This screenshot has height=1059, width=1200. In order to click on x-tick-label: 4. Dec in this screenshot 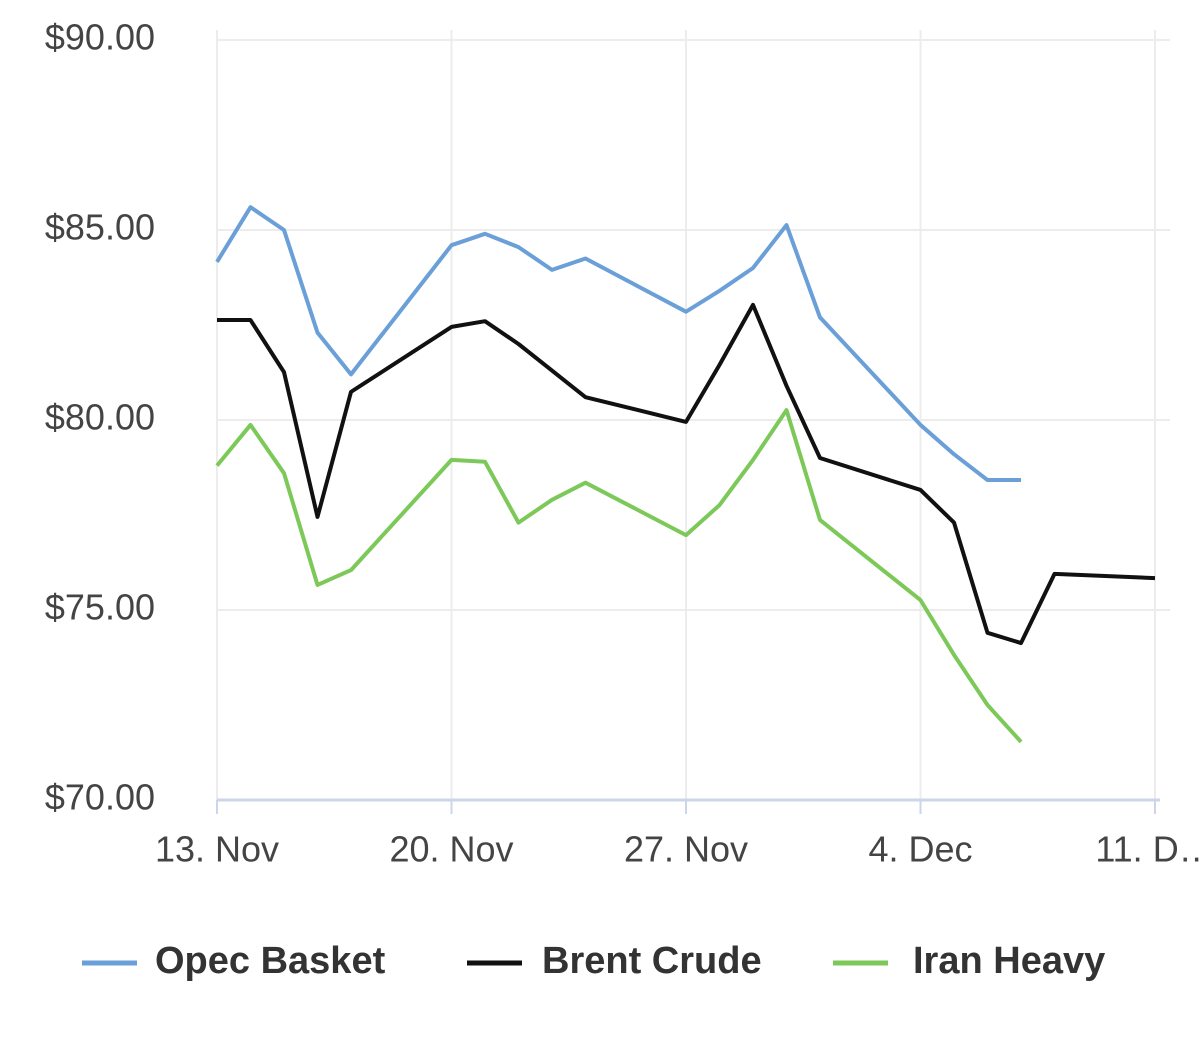, I will do `click(920, 849)`.